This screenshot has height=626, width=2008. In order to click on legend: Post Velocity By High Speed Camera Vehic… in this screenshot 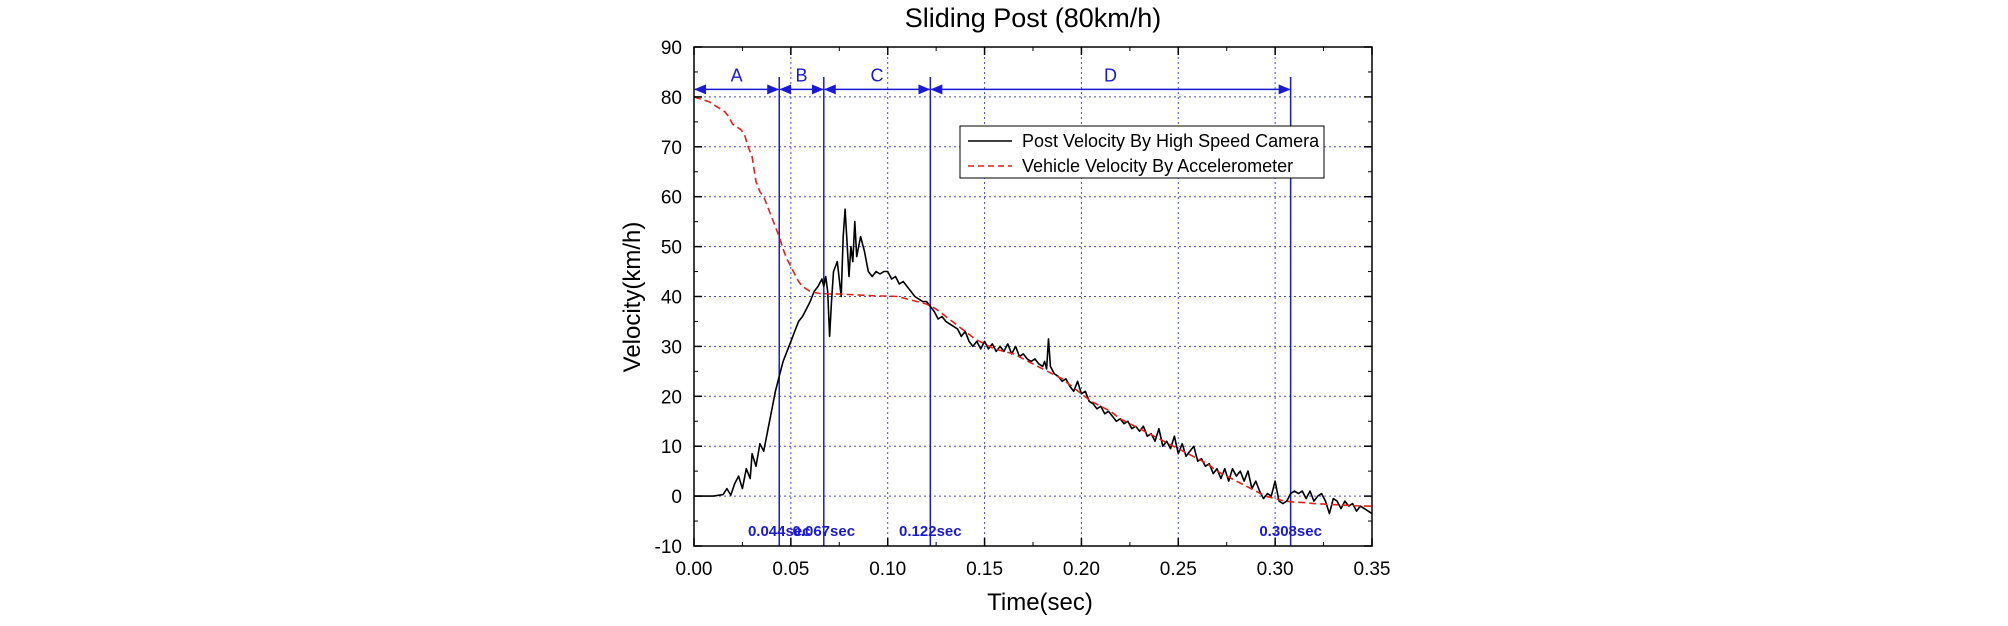, I will do `click(1142, 152)`.